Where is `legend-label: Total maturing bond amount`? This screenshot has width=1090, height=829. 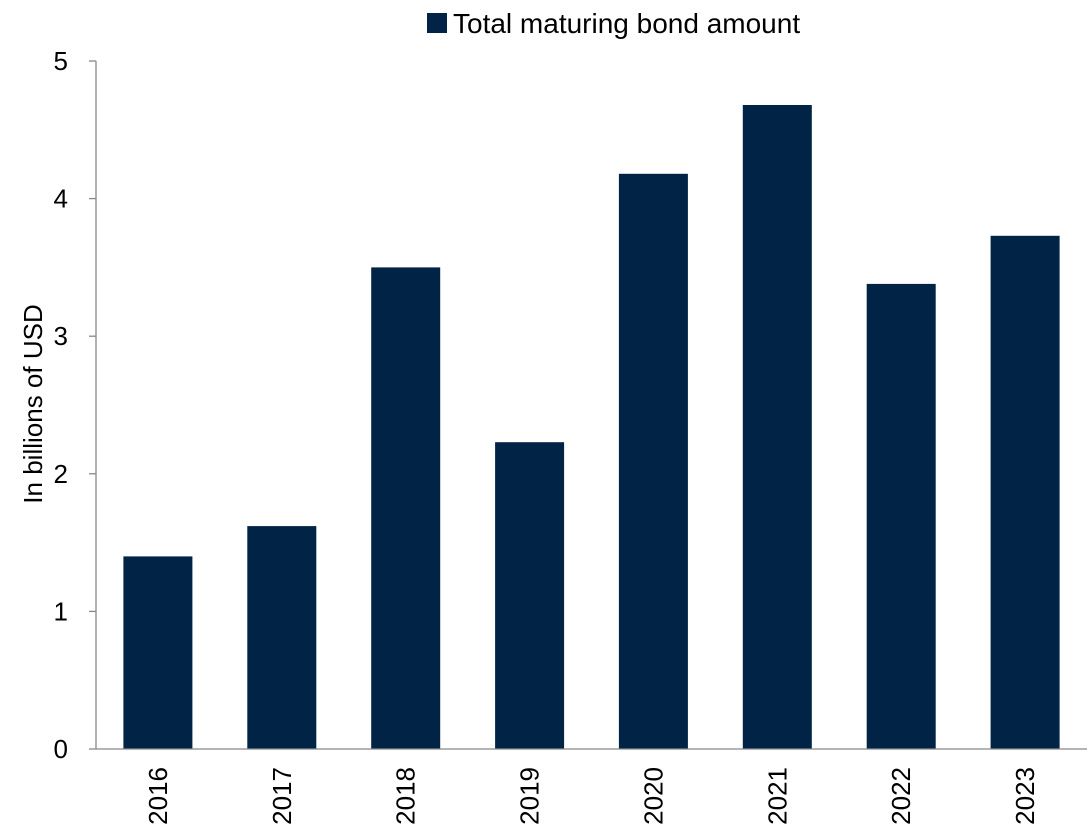 legend-label: Total maturing bond amount is located at coordinates (626, 23).